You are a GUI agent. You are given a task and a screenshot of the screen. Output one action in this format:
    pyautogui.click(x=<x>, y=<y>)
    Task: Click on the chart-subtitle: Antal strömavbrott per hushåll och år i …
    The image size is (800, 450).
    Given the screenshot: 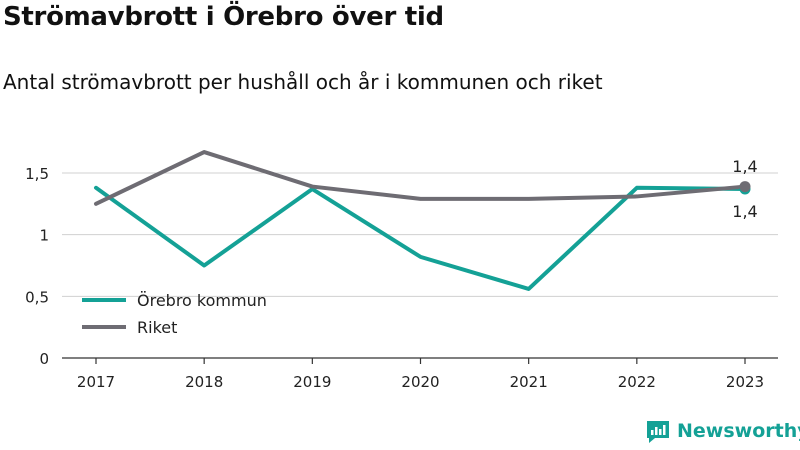 What is the action you would take?
    pyautogui.click(x=303, y=82)
    